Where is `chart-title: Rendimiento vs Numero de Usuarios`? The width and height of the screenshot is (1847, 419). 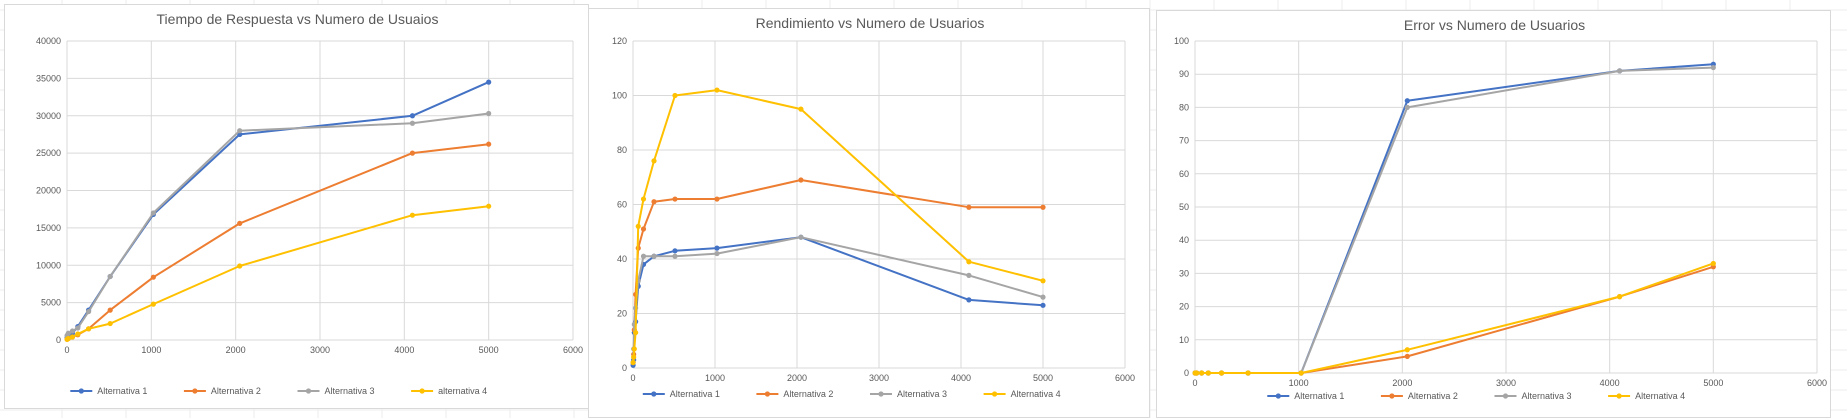 chart-title: Rendimiento vs Numero de Usuarios is located at coordinates (870, 23).